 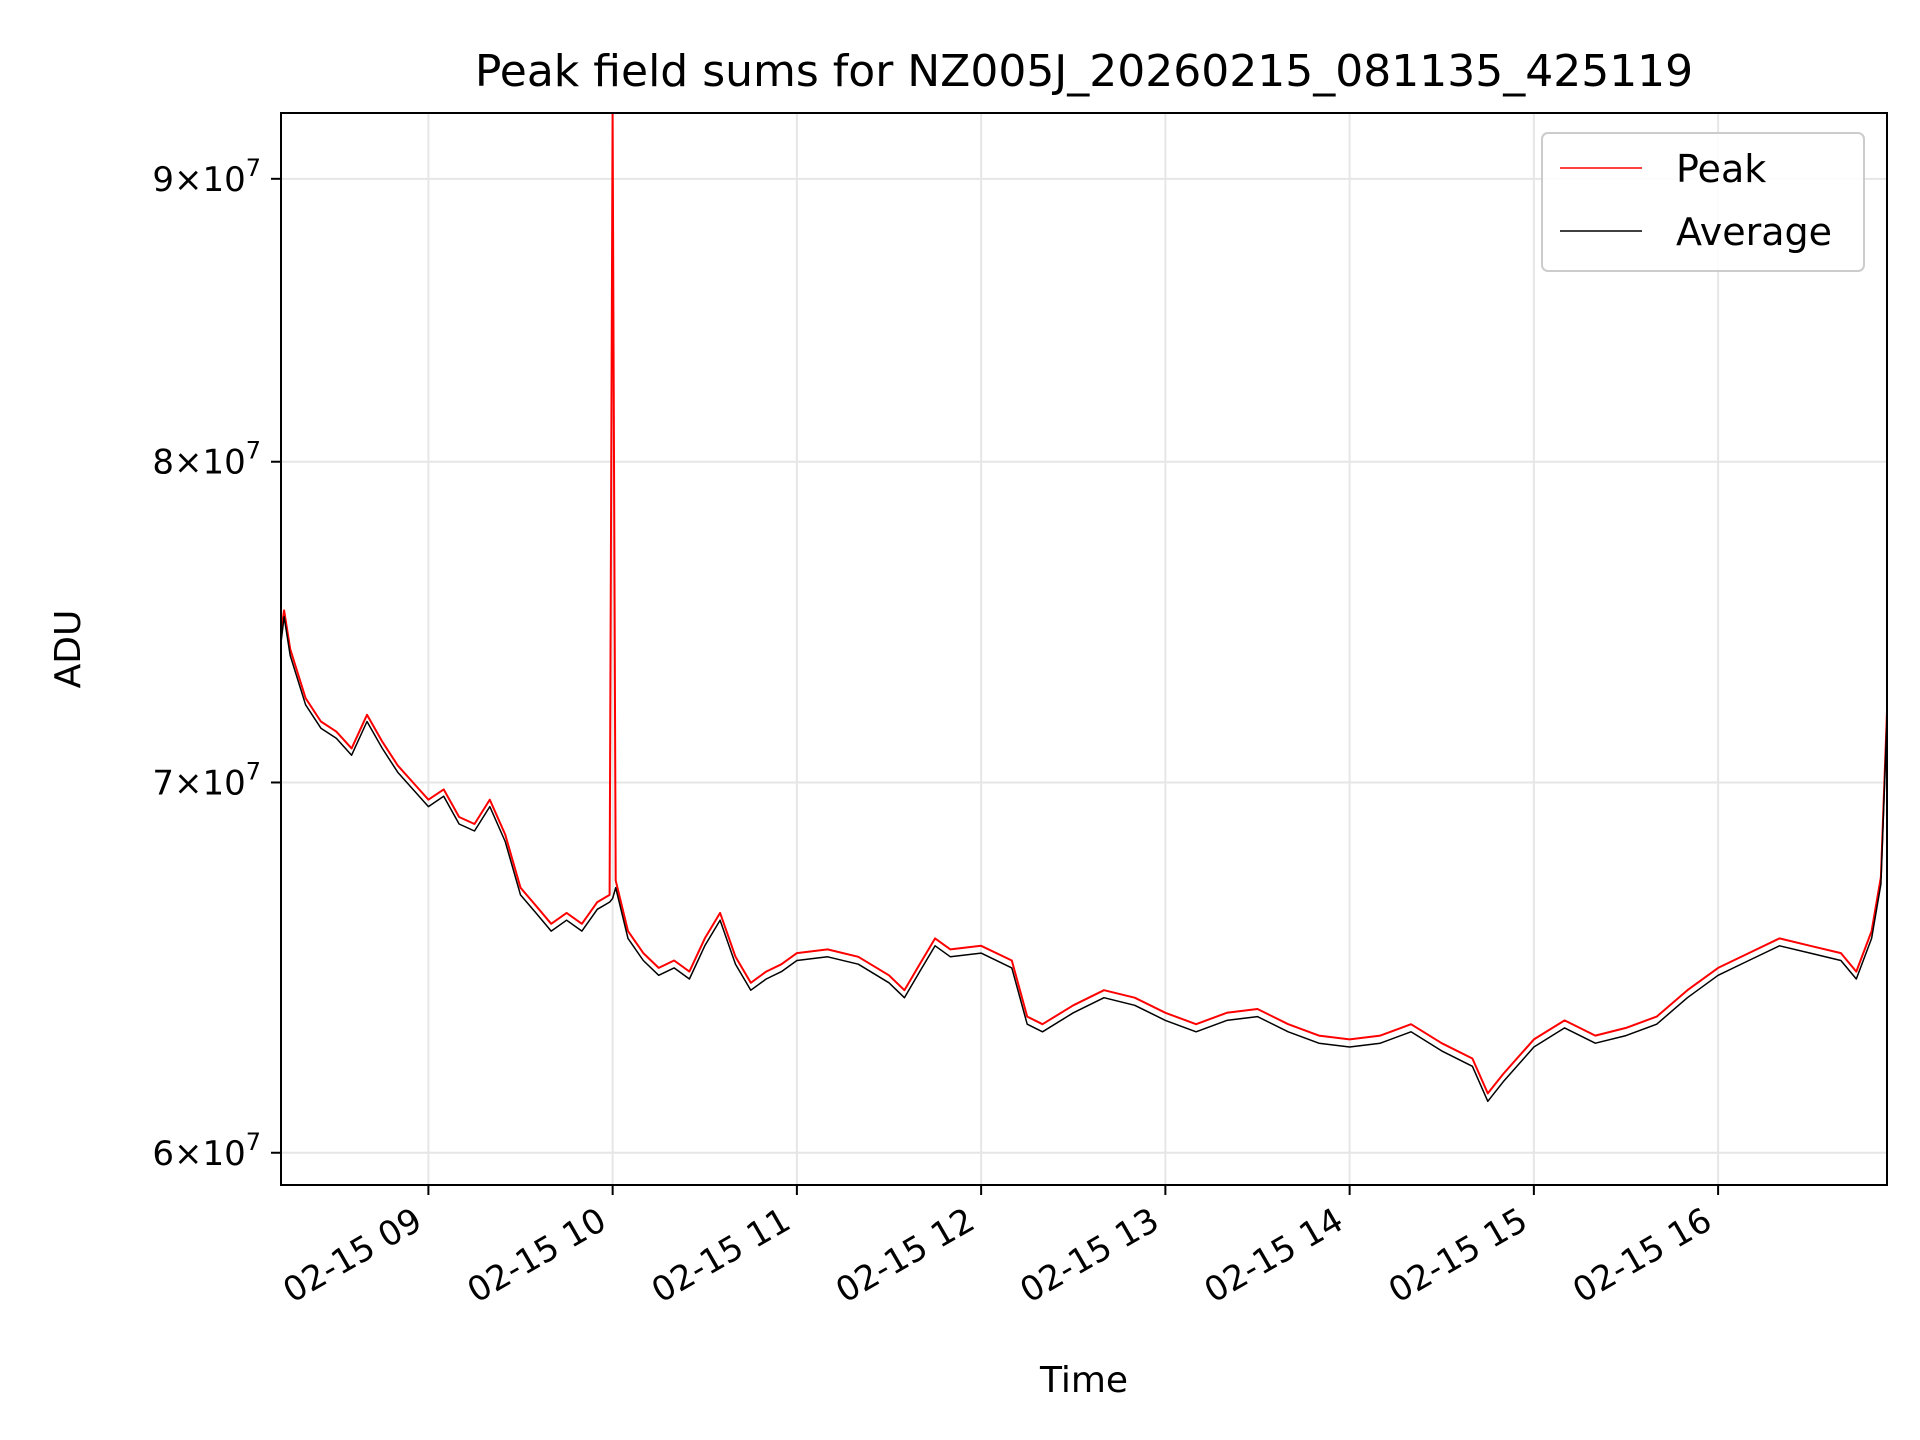 I want to click on legend: Peak Average, so click(x=1703, y=202).